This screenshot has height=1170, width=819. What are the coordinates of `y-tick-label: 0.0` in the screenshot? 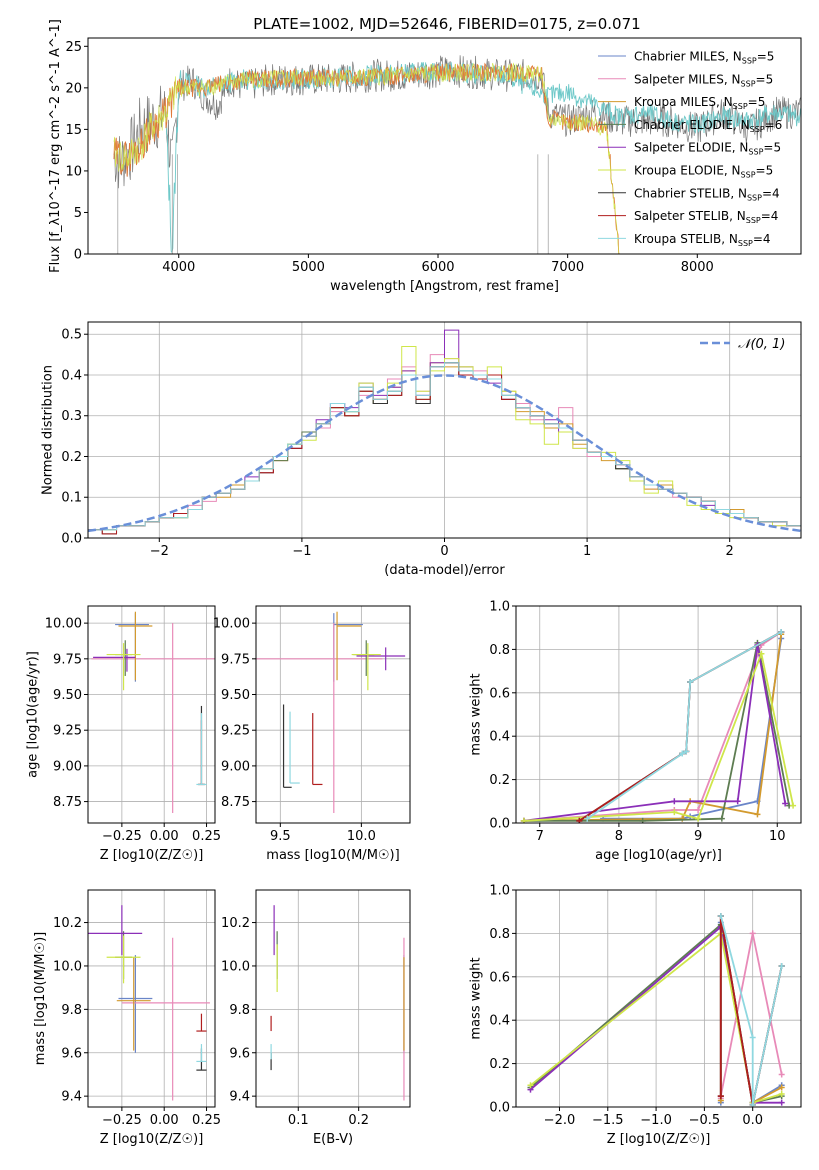 It's located at (71, 539).